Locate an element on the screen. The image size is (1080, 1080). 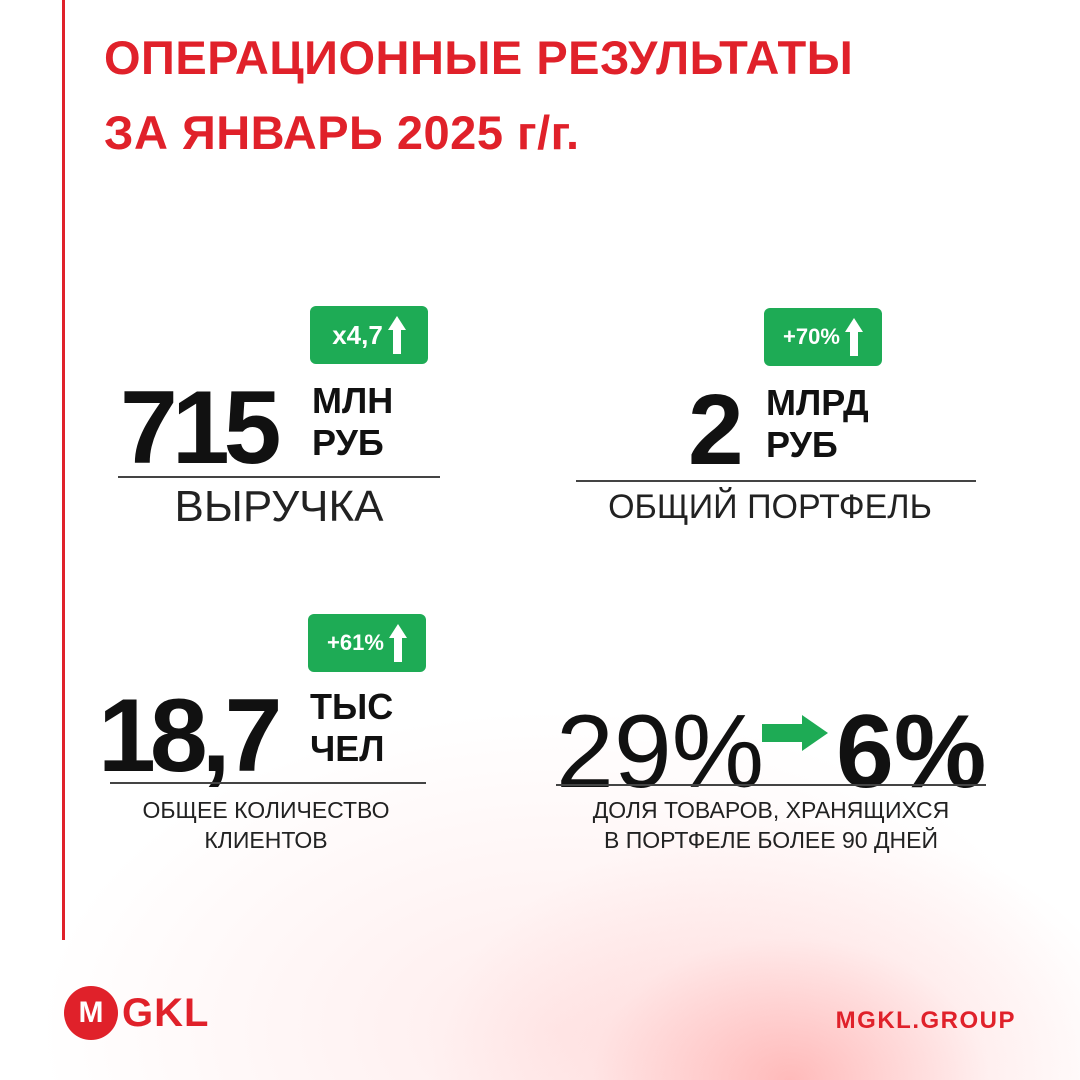
portfolio-label: ОБЩИЙ ПОРТФЕЛЬ is located at coordinates (770, 507).